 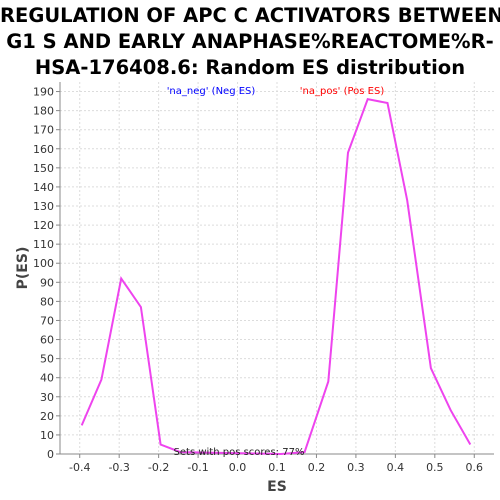 What do you see at coordinates (158, 467) in the screenshot?
I see `x-tick-label: -0.2` at bounding box center [158, 467].